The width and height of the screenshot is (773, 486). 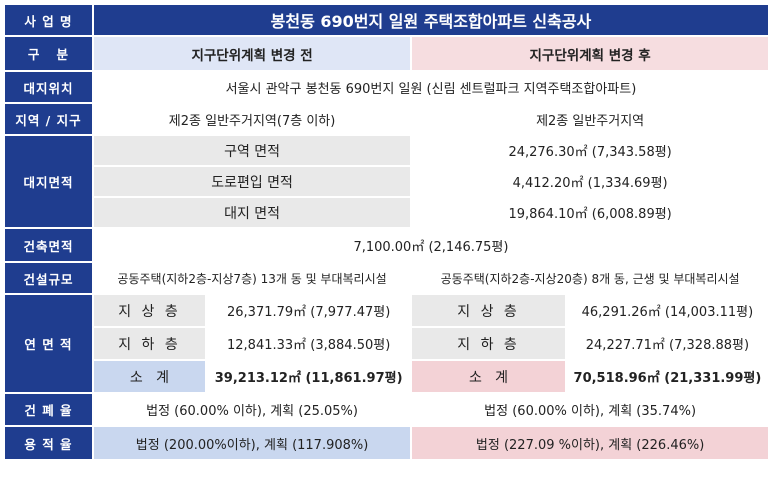 I want to click on below-ground-after: 24,227.71㎡ (7,328.88평), so click(x=667, y=343).